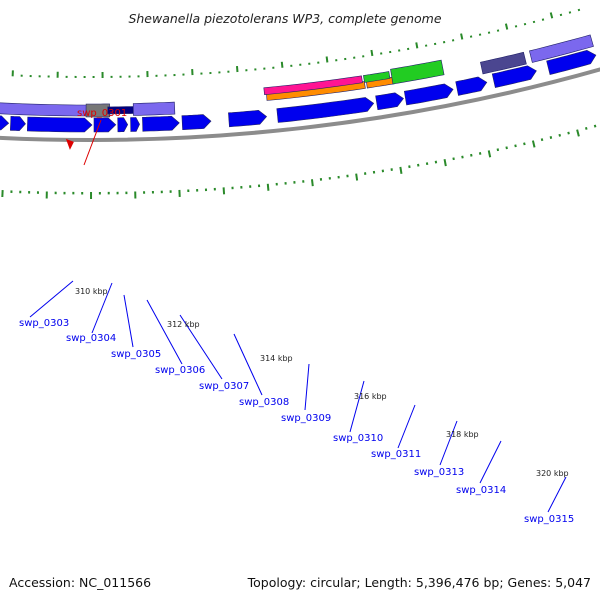  I want to click on pos-label-316: 316 kbp, so click(370, 396).